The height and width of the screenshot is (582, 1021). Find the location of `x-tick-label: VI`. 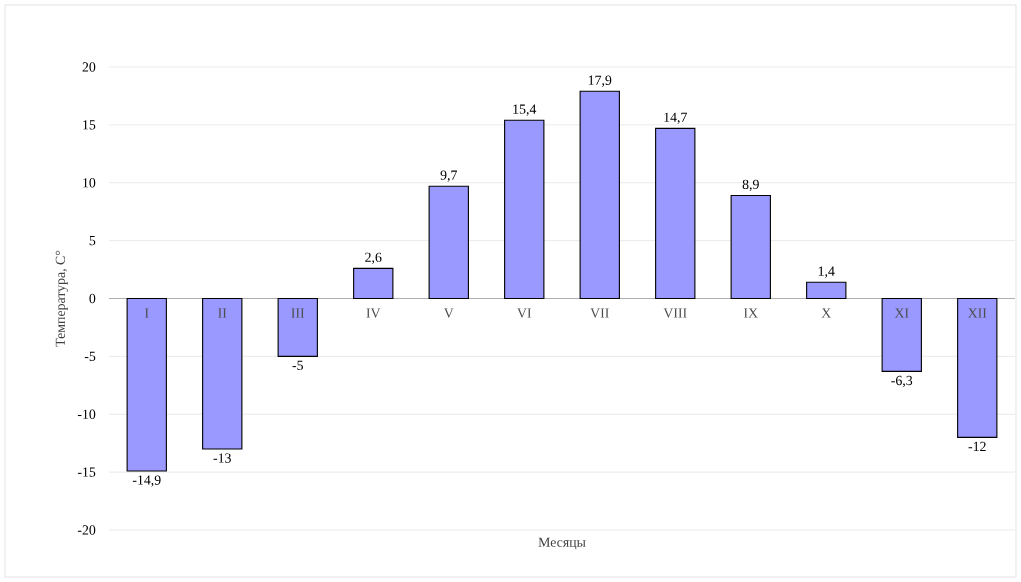

x-tick-label: VI is located at coordinates (524, 313).